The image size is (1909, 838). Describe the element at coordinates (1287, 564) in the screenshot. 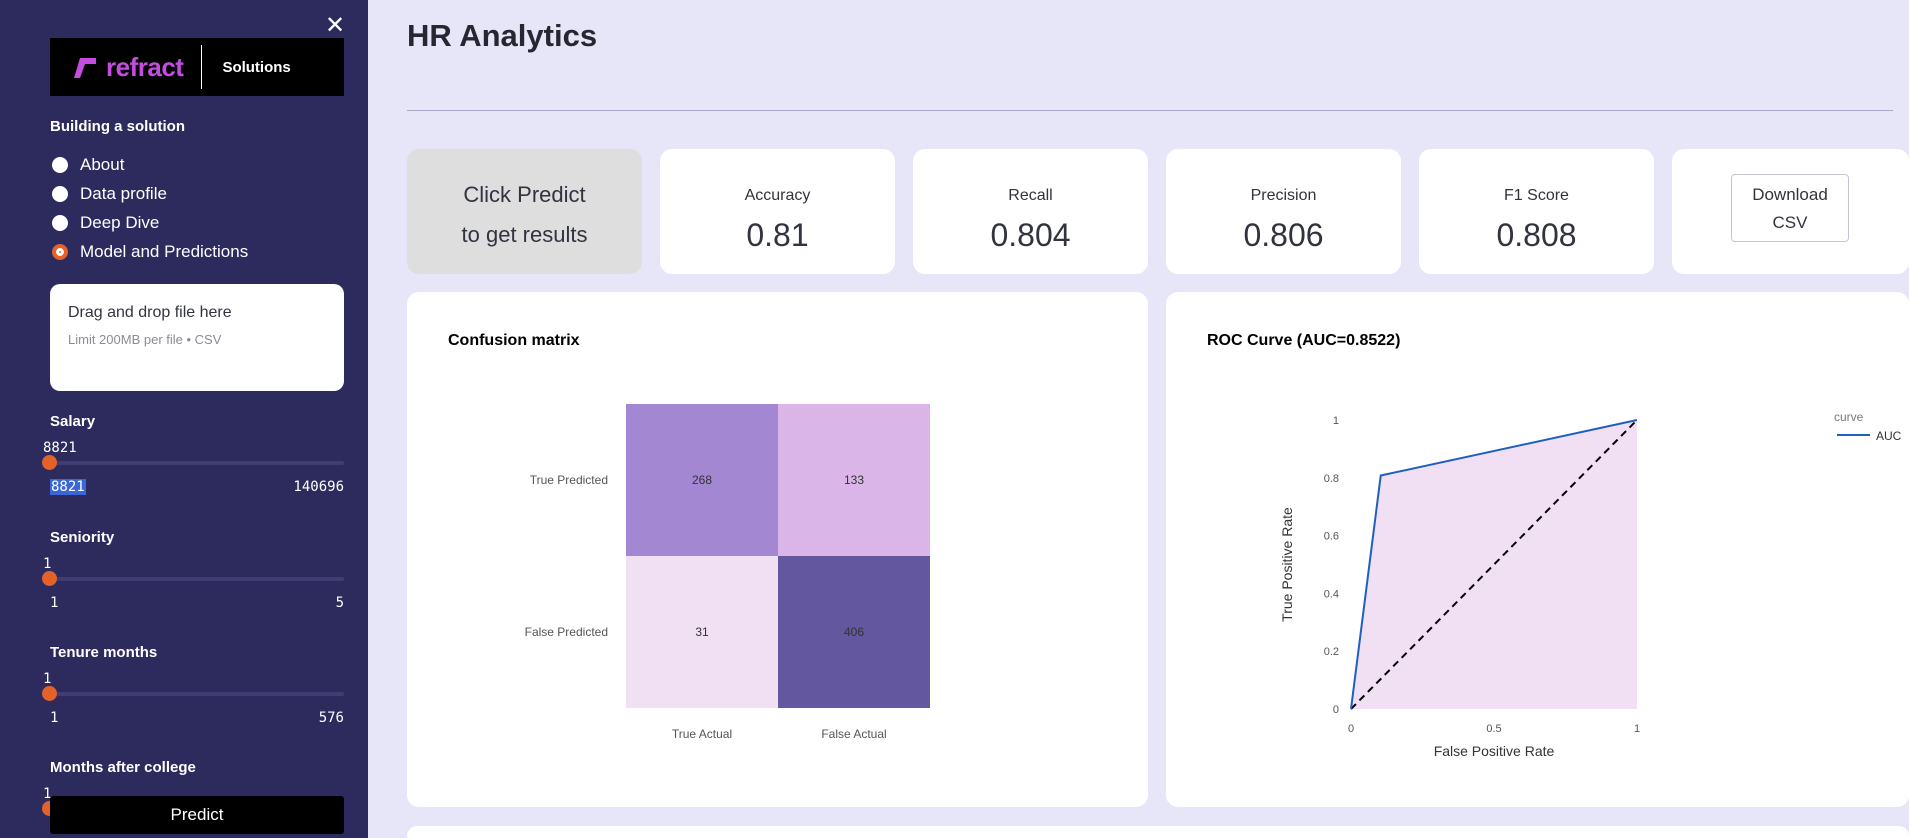

I see `y-axis-label: True Positive Rate` at that location.